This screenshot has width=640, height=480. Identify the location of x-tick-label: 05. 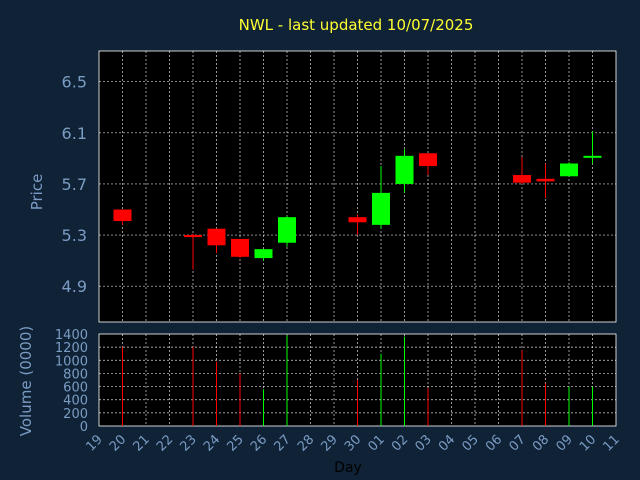
(471, 443).